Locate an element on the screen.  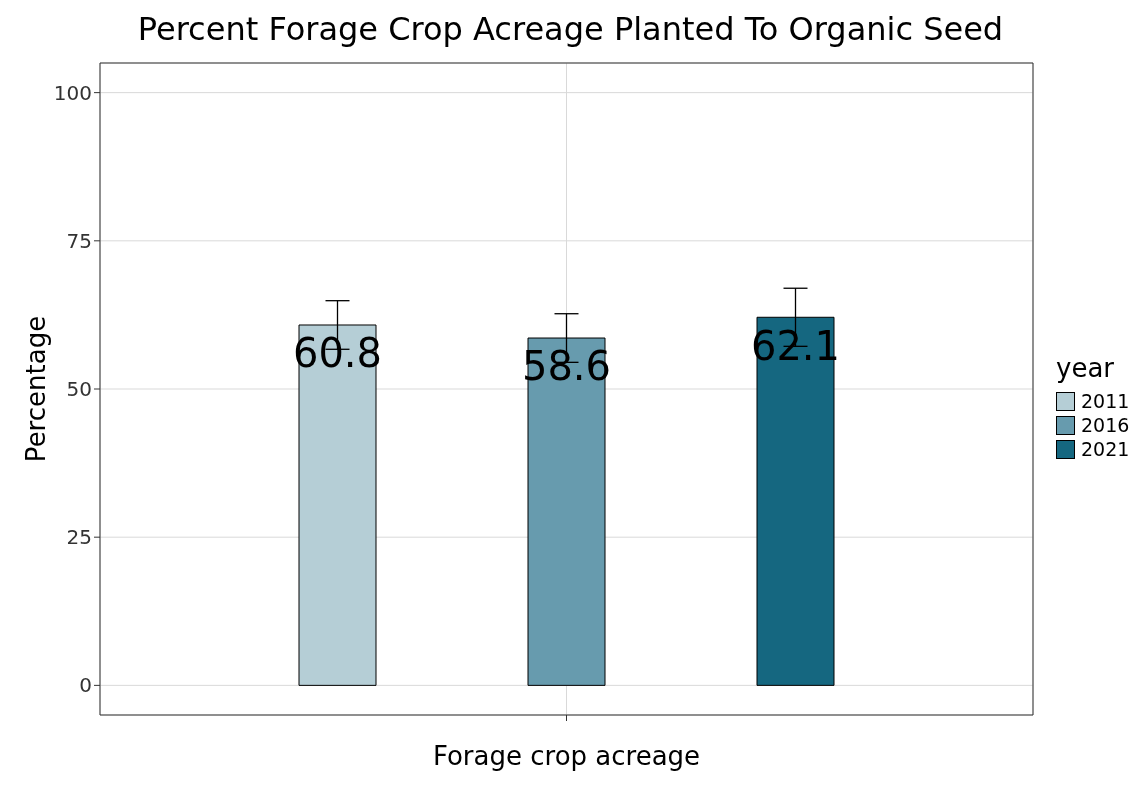
y-tick-label: 25 is located at coordinates (79, 537).